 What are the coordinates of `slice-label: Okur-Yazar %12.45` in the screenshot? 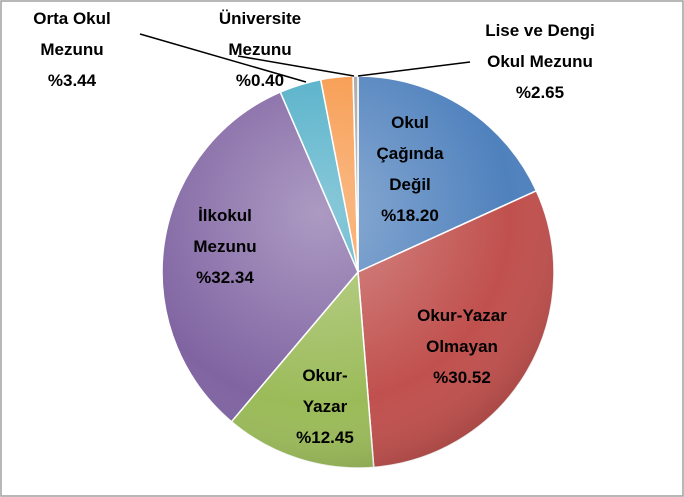 It's located at (325, 406).